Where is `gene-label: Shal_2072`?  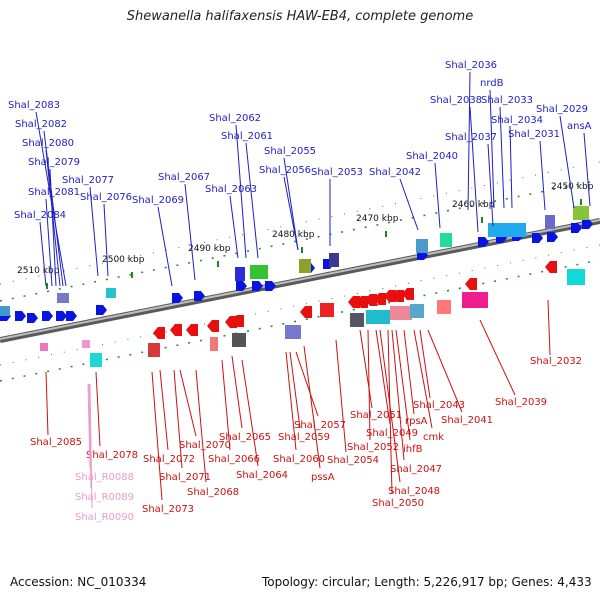 gene-label: Shal_2072 is located at coordinates (169, 459).